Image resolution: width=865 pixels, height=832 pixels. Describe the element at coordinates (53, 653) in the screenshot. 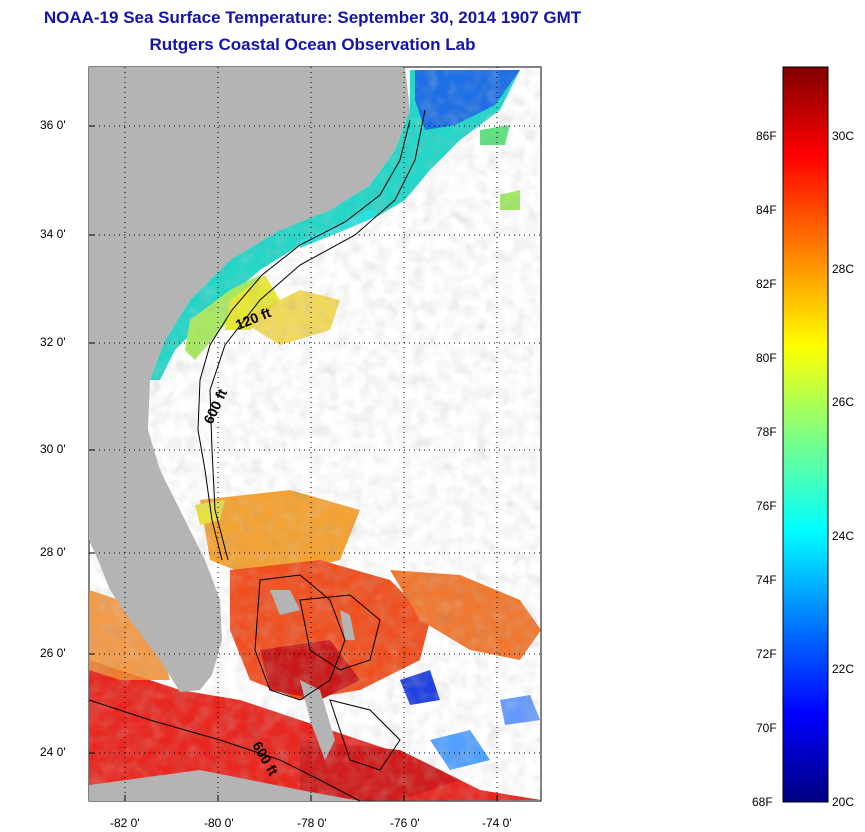

I see `lat-label-26: 26 0'` at that location.